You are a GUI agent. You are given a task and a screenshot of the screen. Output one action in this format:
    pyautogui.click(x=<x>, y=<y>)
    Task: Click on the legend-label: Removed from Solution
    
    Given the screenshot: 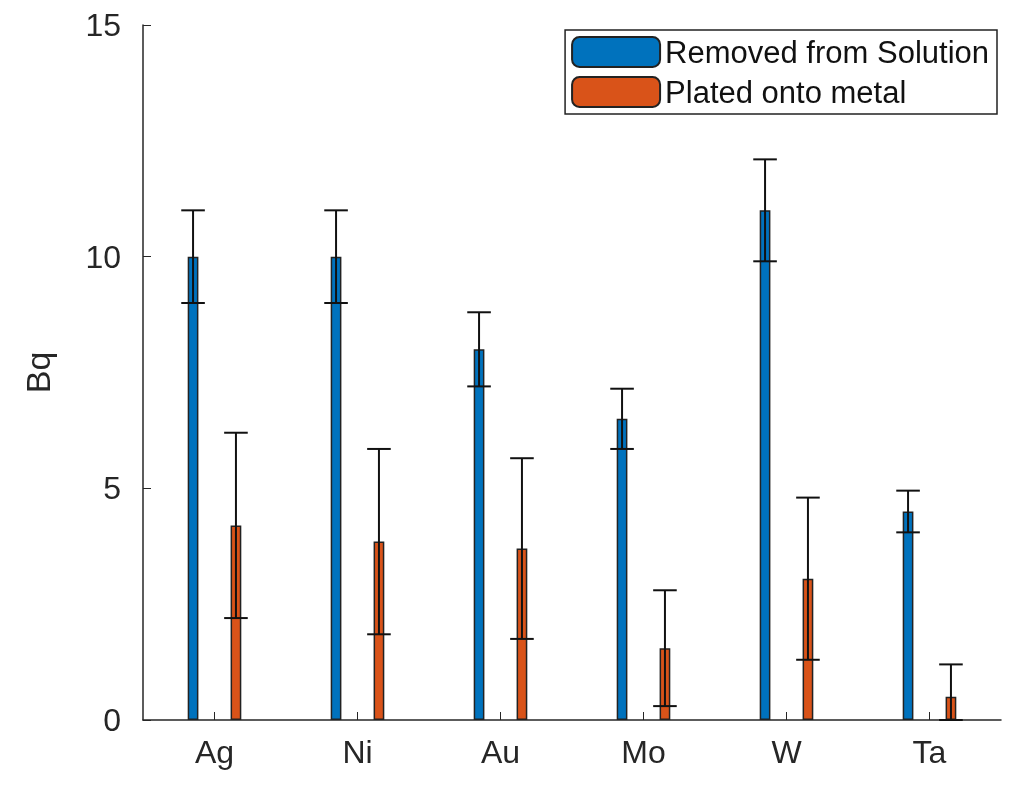 What is the action you would take?
    pyautogui.click(x=827, y=52)
    